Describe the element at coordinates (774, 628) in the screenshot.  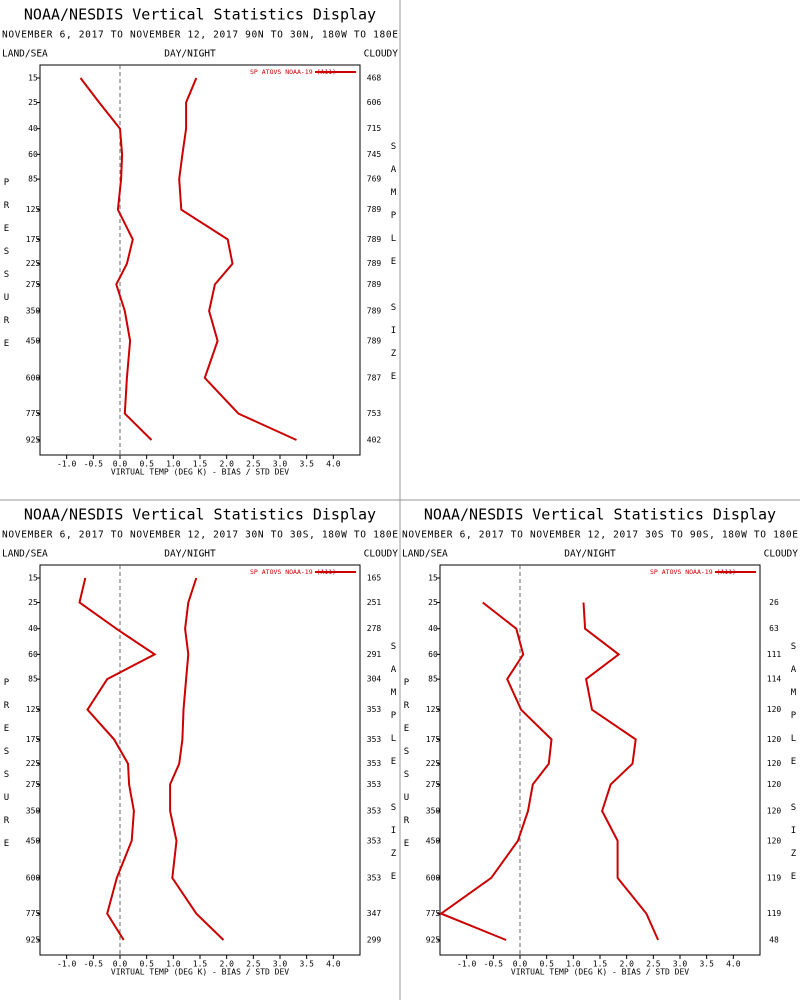
I see `sample-size-label: 63` at that location.